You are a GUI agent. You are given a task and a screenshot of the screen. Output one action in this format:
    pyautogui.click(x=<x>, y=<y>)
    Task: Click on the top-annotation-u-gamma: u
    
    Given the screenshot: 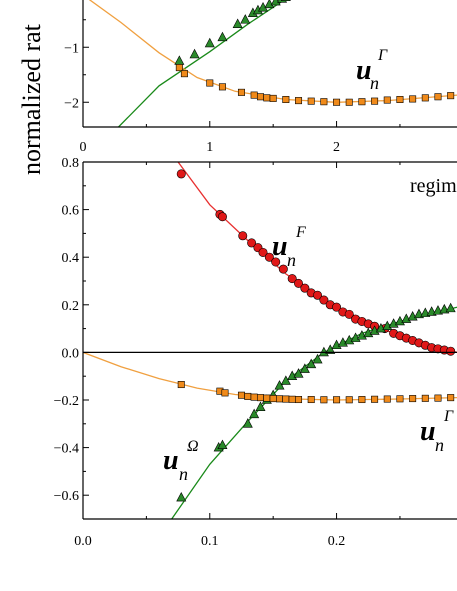 What is the action you would take?
    pyautogui.click(x=364, y=70)
    